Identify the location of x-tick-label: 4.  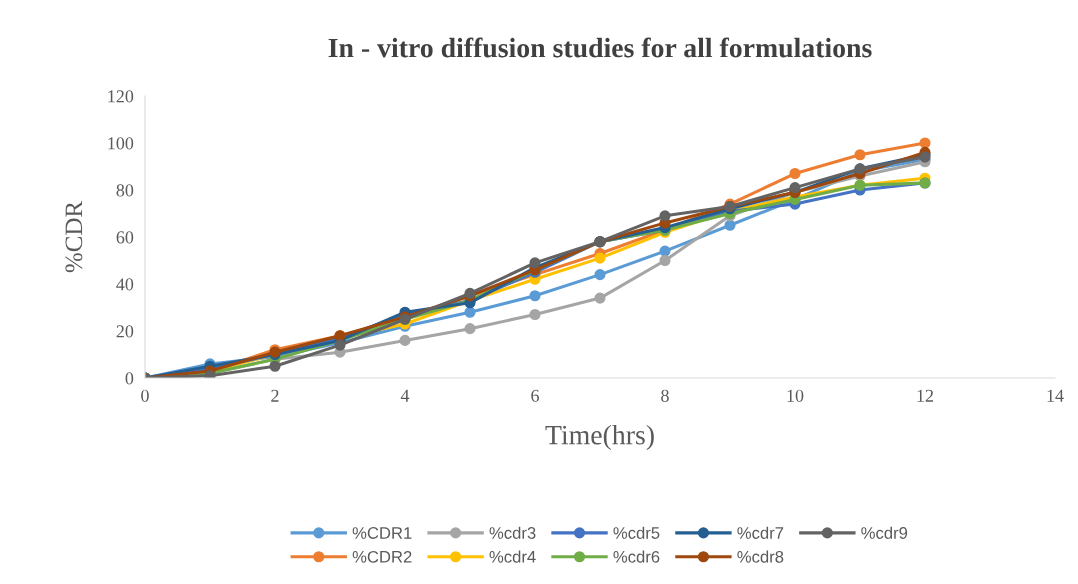
(405, 395).